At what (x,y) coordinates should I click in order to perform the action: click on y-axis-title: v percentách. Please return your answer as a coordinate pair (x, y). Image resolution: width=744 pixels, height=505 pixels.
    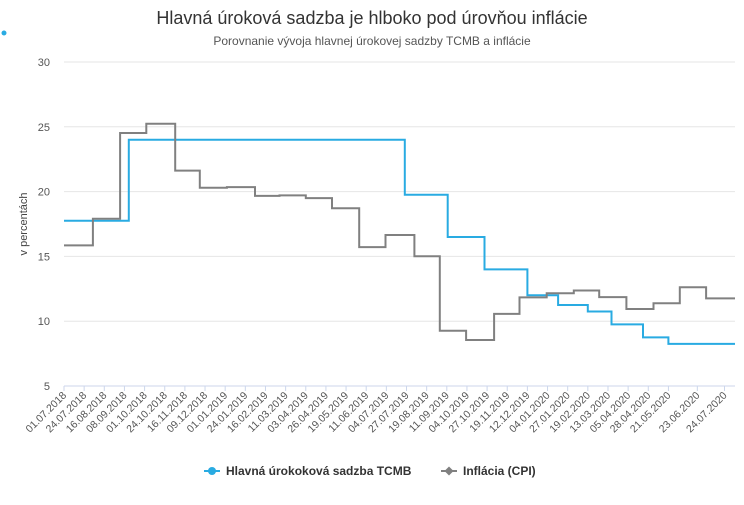
    Looking at the image, I should click on (24, 224).